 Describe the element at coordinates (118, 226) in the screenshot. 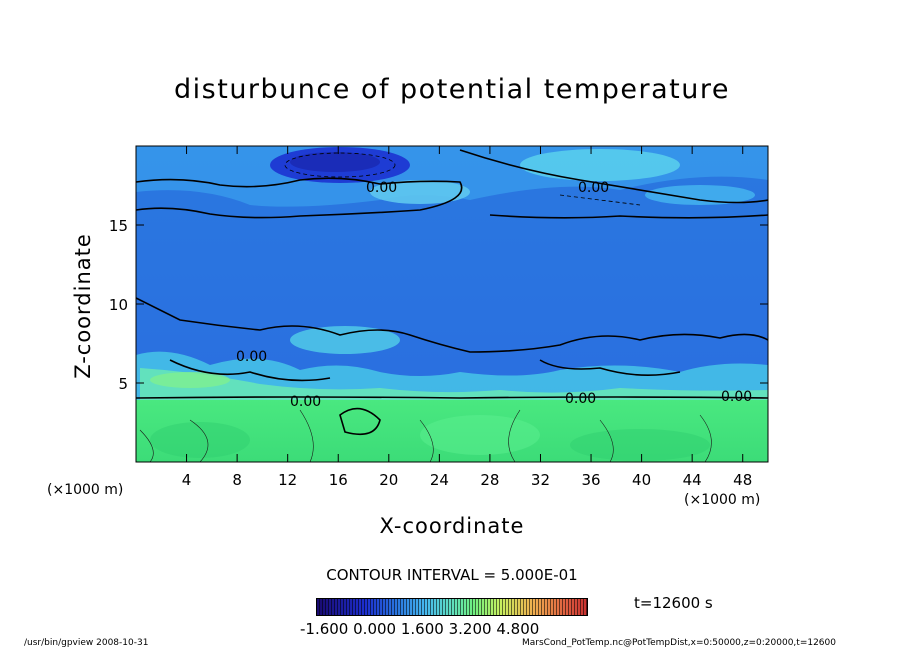

I see `y-tick-label: 15` at that location.